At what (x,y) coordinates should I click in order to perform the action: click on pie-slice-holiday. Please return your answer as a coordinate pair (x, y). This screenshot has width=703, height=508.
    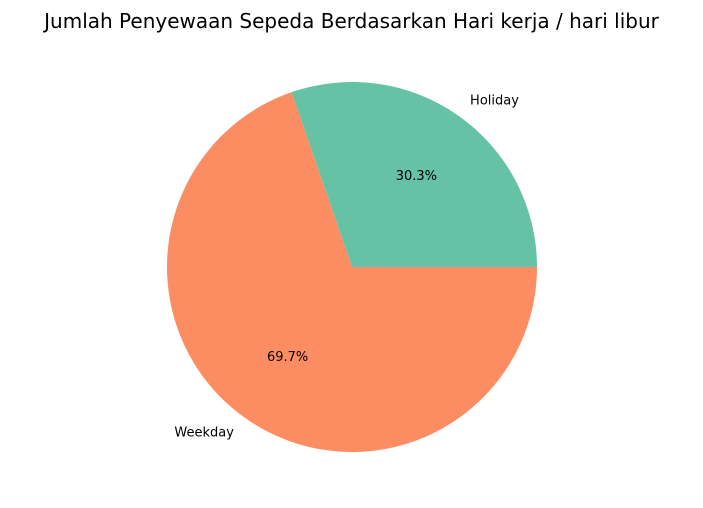
    Looking at the image, I should click on (414, 175).